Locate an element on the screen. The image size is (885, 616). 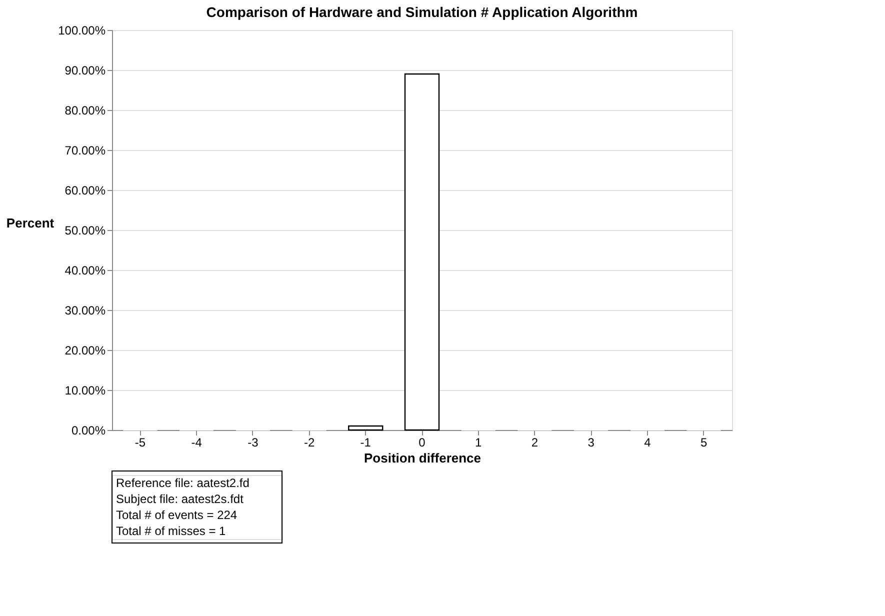
y-tick-label: 20.00% is located at coordinates (85, 351).